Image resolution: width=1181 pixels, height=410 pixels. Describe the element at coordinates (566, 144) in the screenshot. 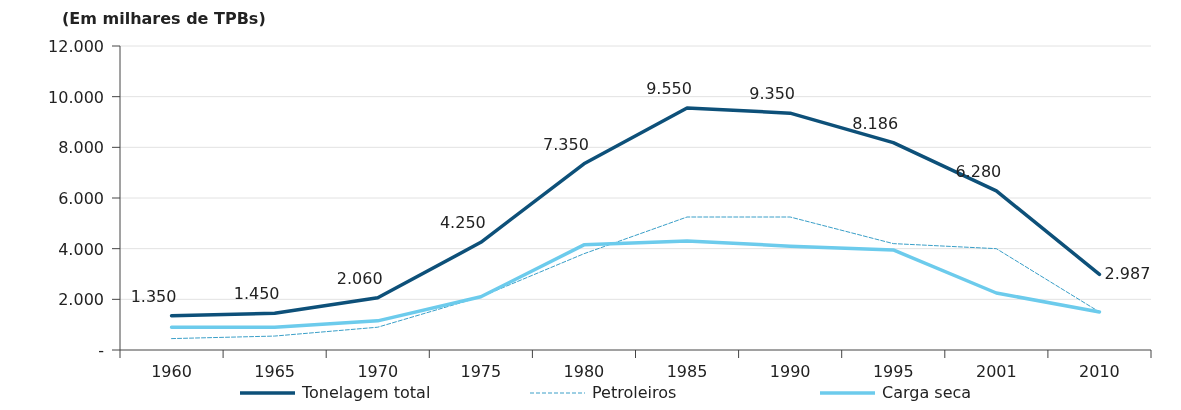

I see `data-label: 7.350` at that location.